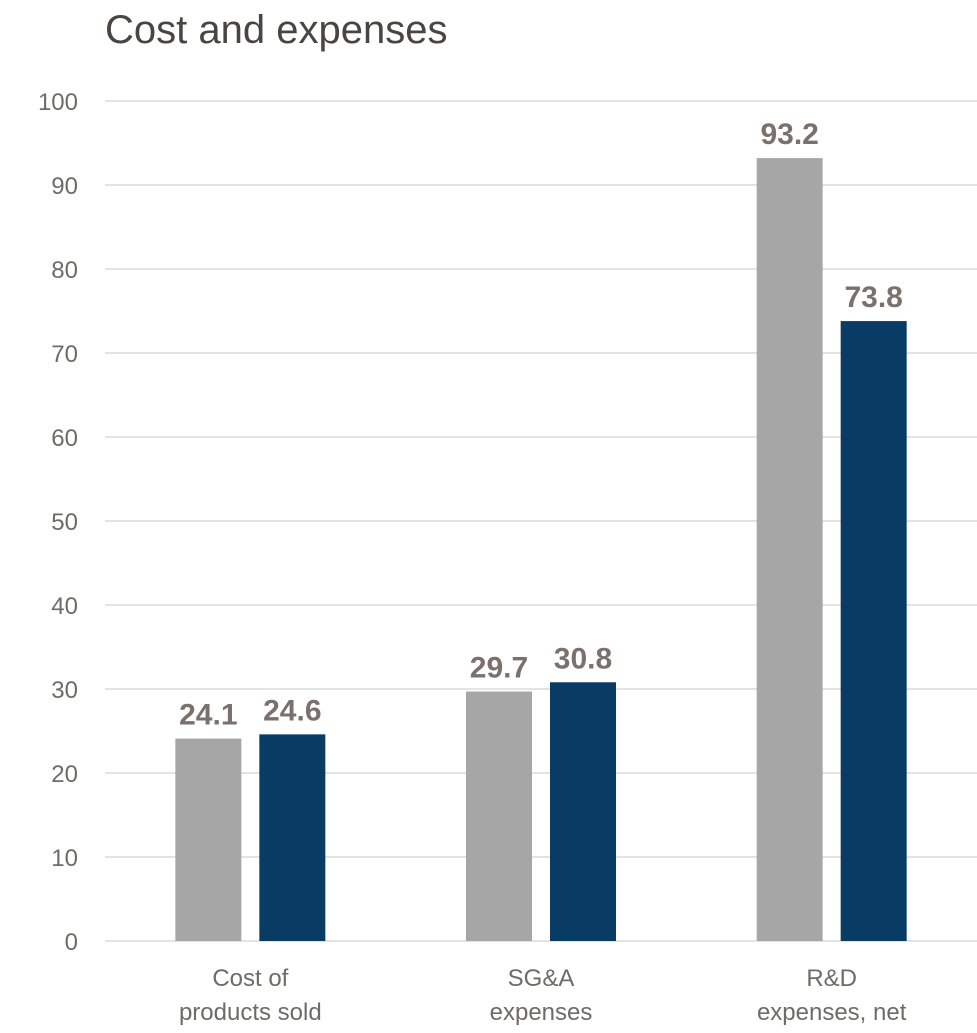 This screenshot has width=977, height=1033. Describe the element at coordinates (58, 102) in the screenshot. I see `y-tick-label: 100` at that location.